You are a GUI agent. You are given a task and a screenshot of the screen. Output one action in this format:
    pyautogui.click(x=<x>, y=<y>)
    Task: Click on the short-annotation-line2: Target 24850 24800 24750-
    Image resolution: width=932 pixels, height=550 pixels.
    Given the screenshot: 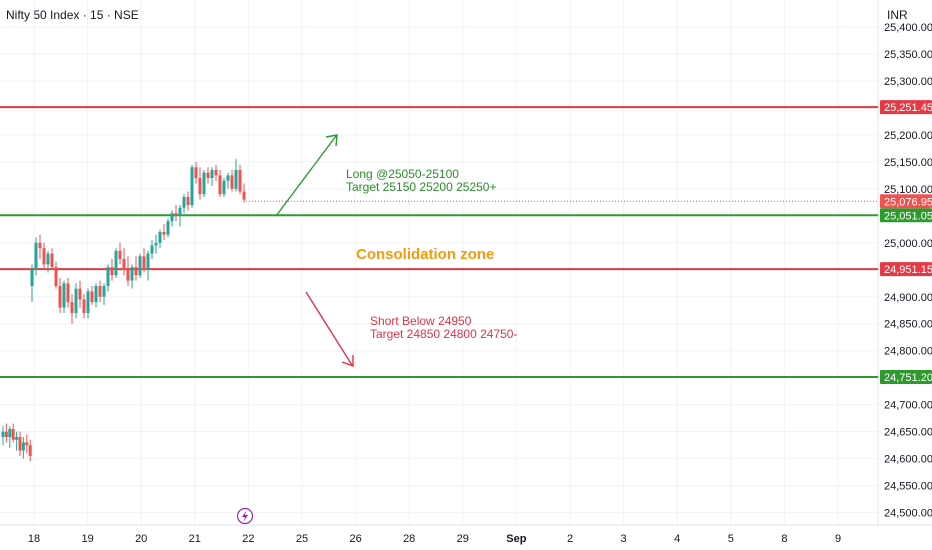 What is the action you would take?
    pyautogui.click(x=443, y=334)
    